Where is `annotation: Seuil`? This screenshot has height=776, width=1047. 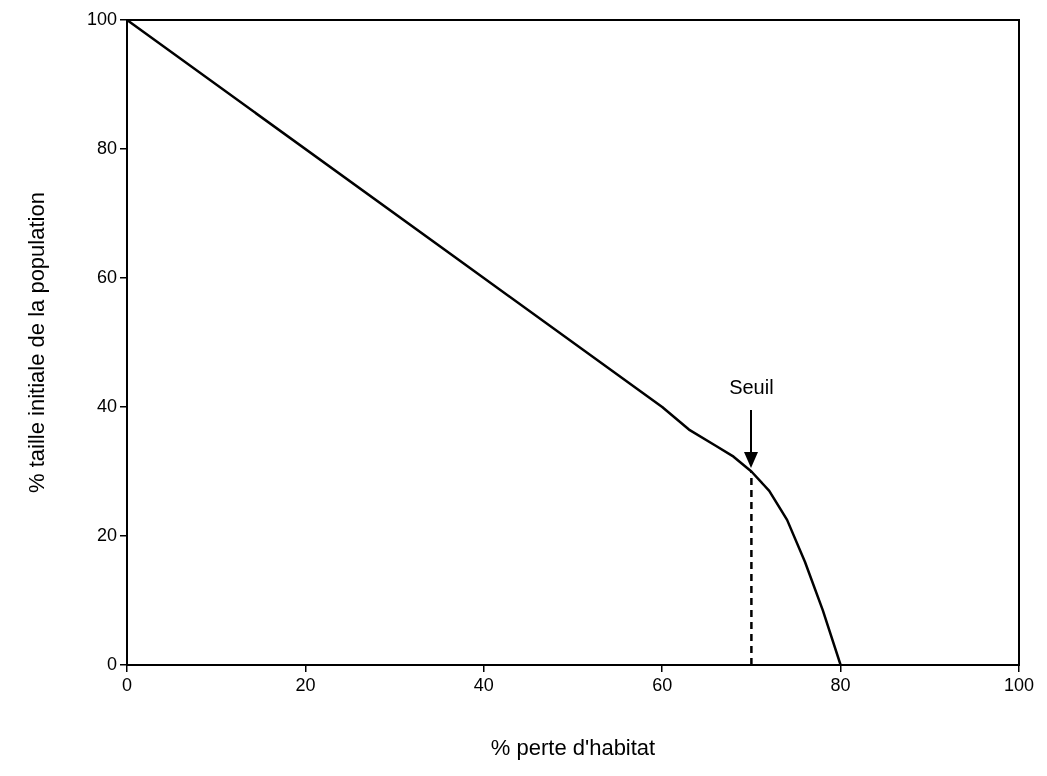
annotation: Seuil is located at coordinates (751, 387).